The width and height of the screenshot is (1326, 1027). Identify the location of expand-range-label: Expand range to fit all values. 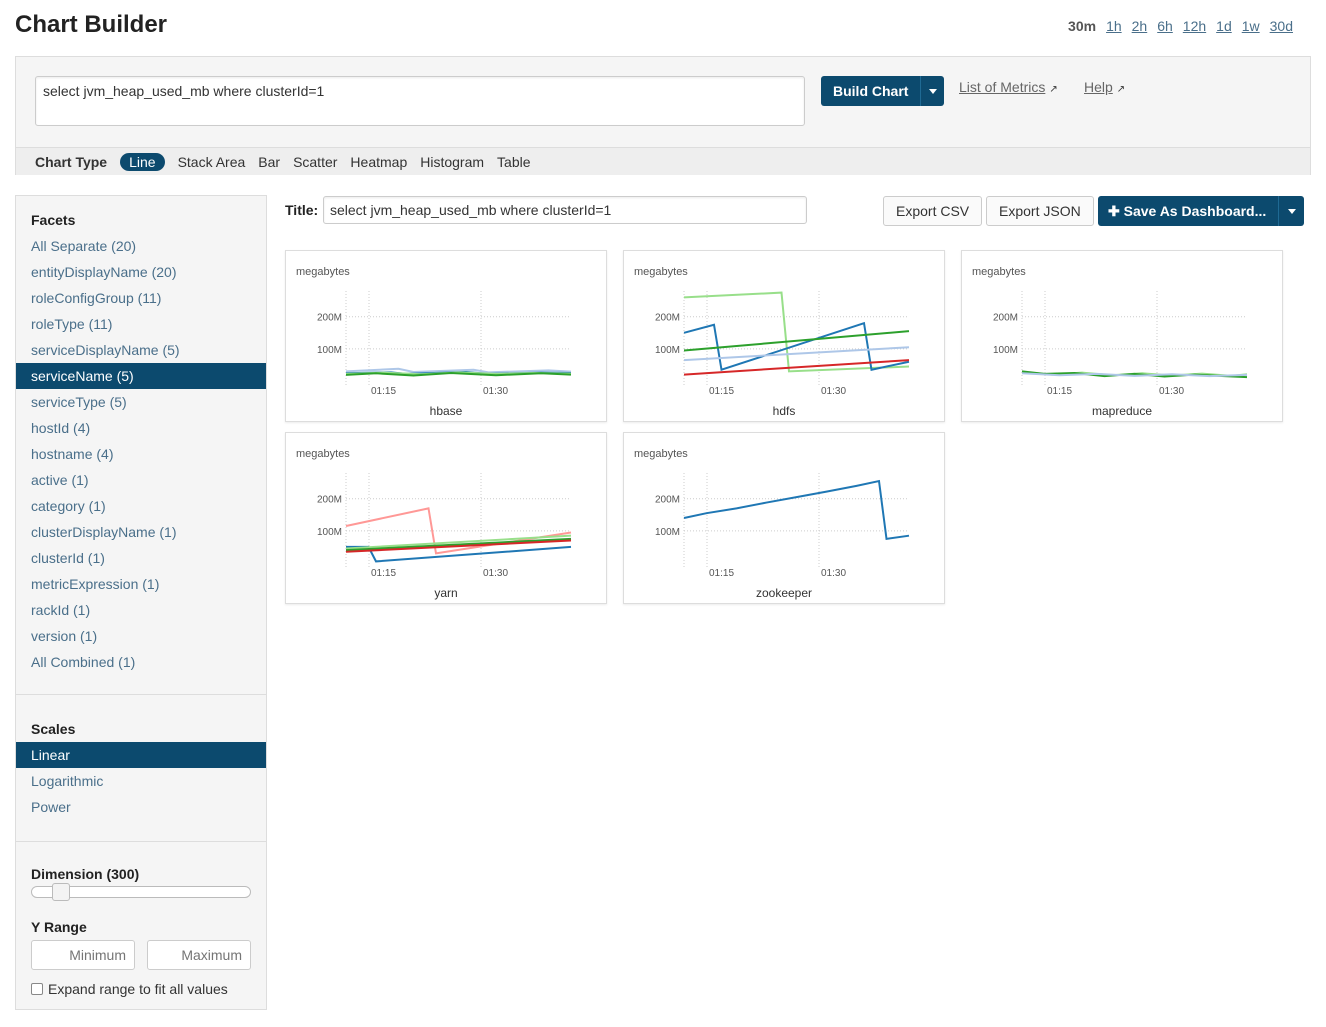
(138, 989).